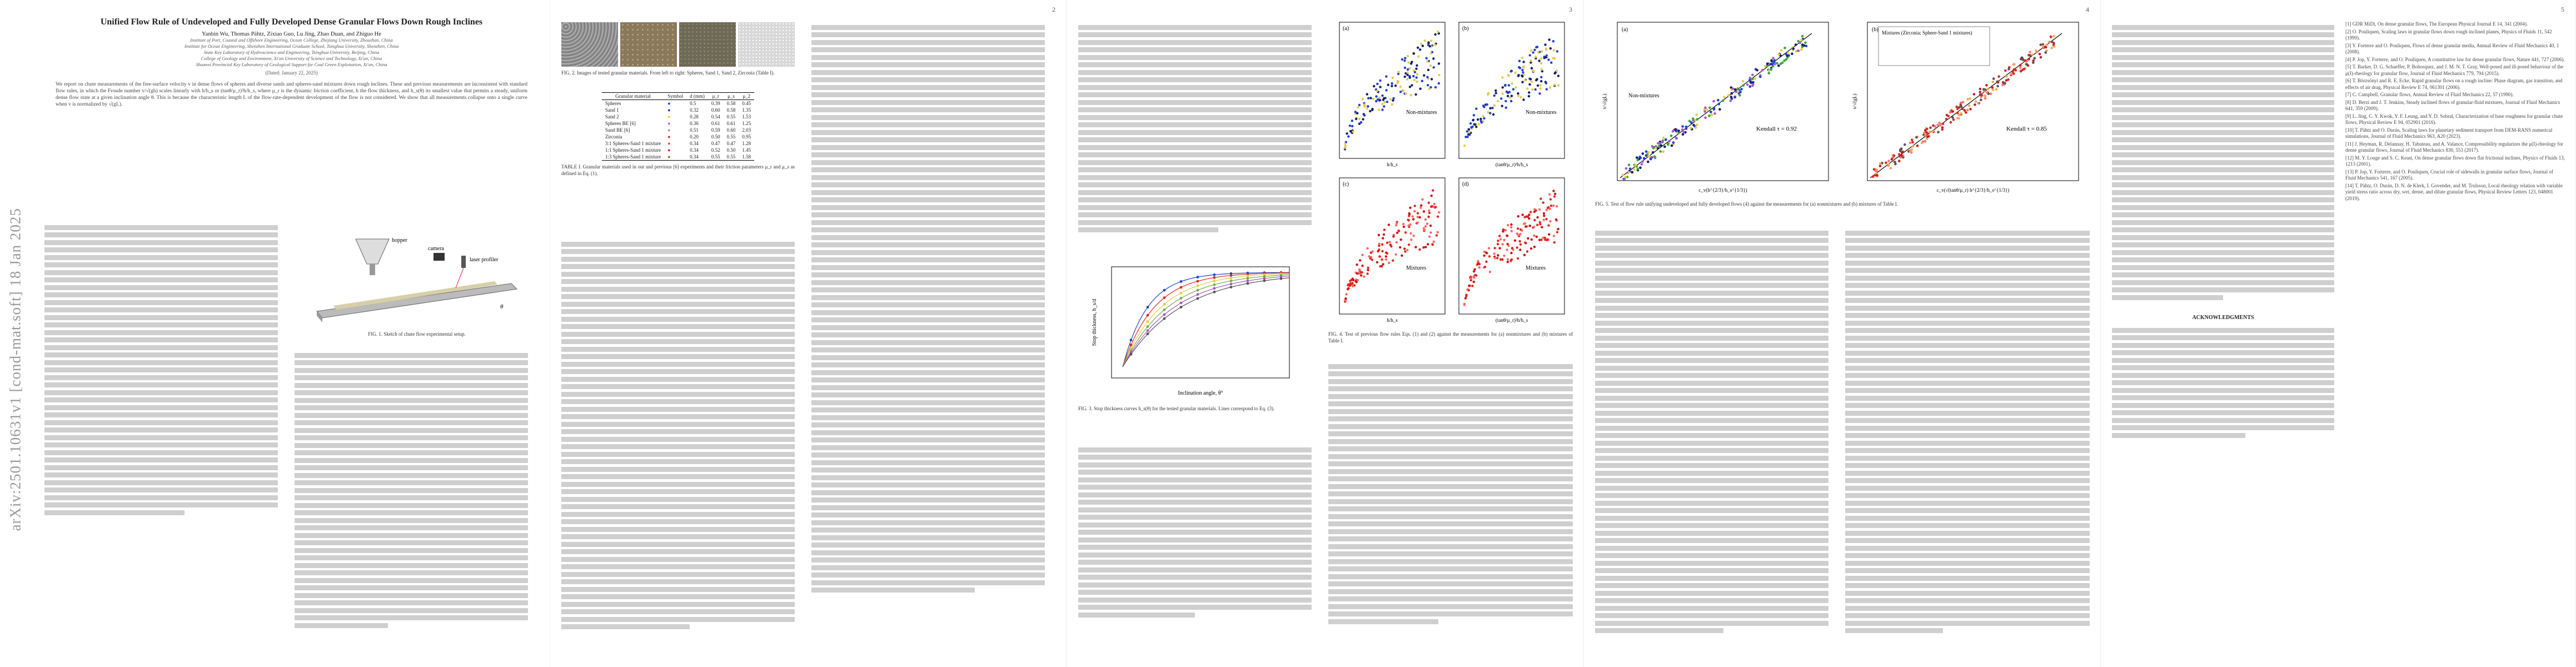 This screenshot has width=2576, height=667. Describe the element at coordinates (1465, 29) in the screenshot. I see `fig4-panel-label: (b)` at that location.